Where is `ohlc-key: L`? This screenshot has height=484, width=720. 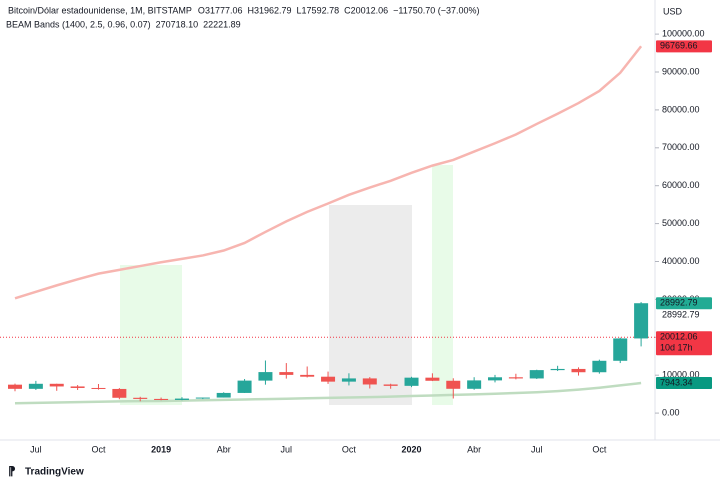
ohlc-key: L is located at coordinates (299, 10).